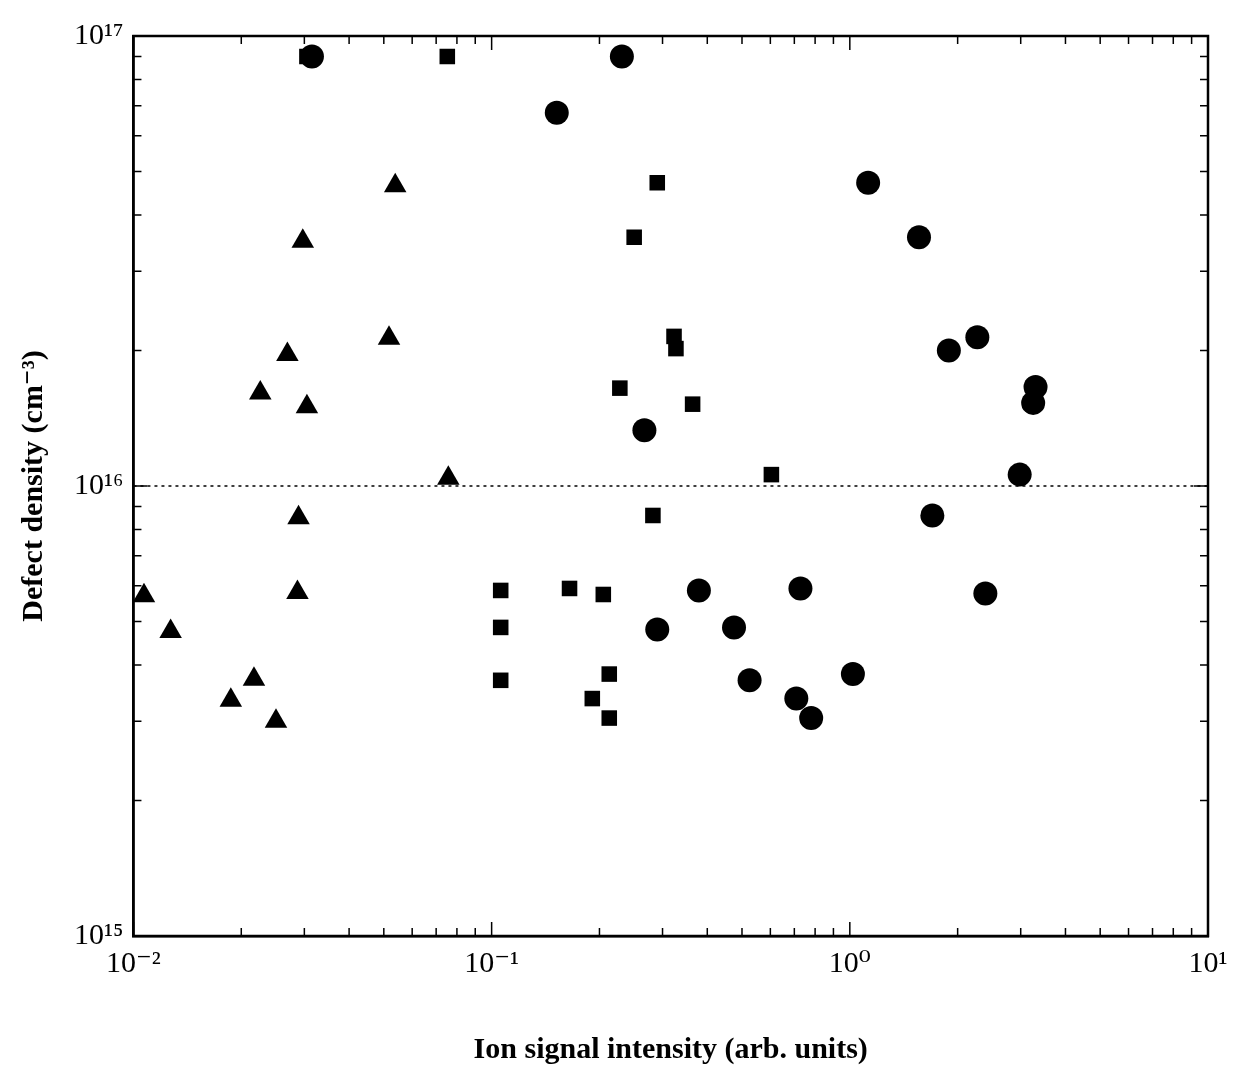  What do you see at coordinates (1208, 961) in the screenshot?
I see `x-tick-label: 10¹` at bounding box center [1208, 961].